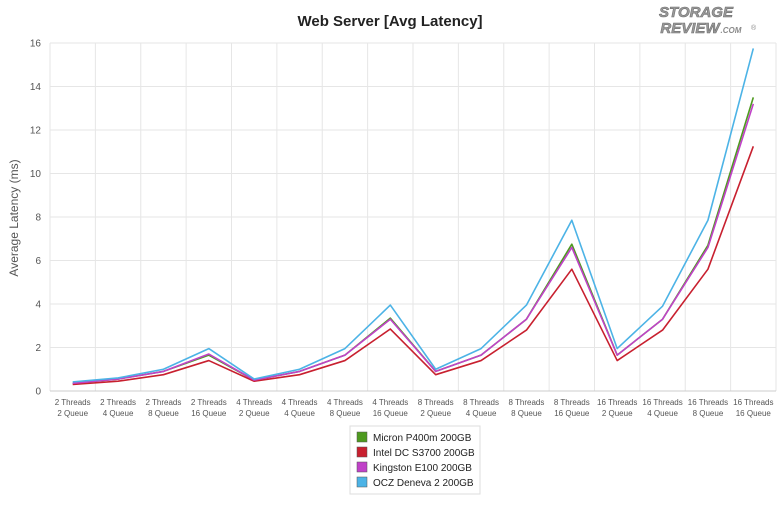 The height and width of the screenshot is (516, 780). What do you see at coordinates (36, 174) in the screenshot?
I see `y-tick-label: 10` at bounding box center [36, 174].